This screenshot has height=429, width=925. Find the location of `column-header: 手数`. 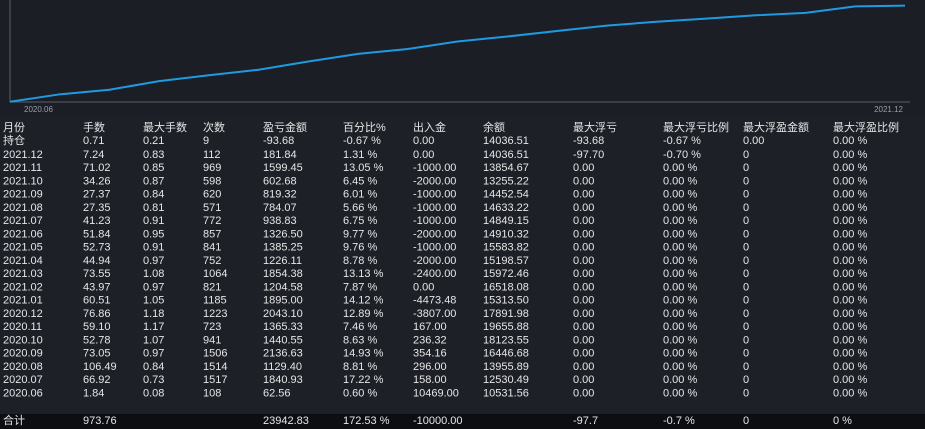

column-header: 手数 is located at coordinates (94, 127).